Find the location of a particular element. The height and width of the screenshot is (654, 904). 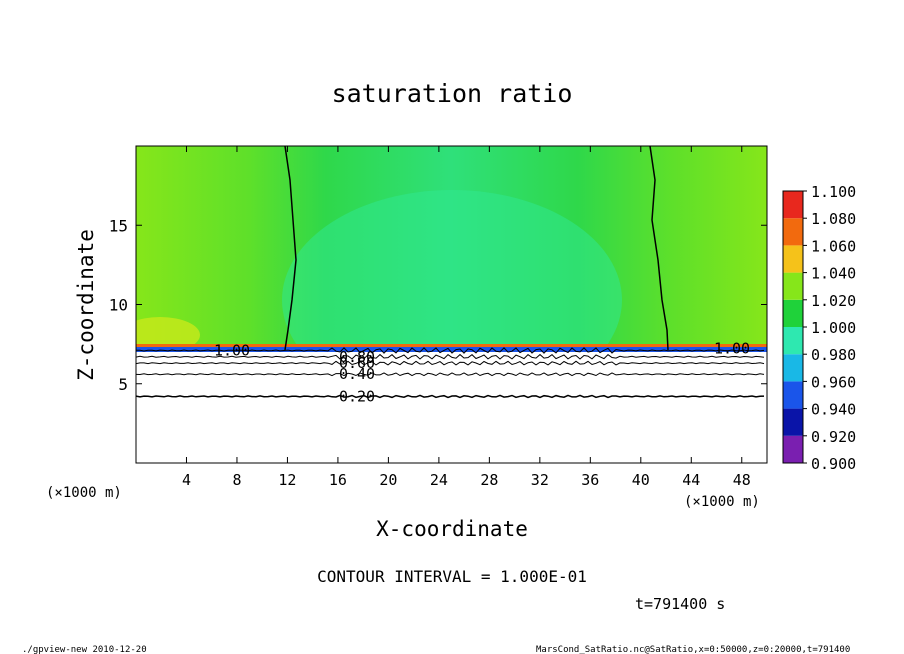

x-tick-label: 28 is located at coordinates (489, 480).